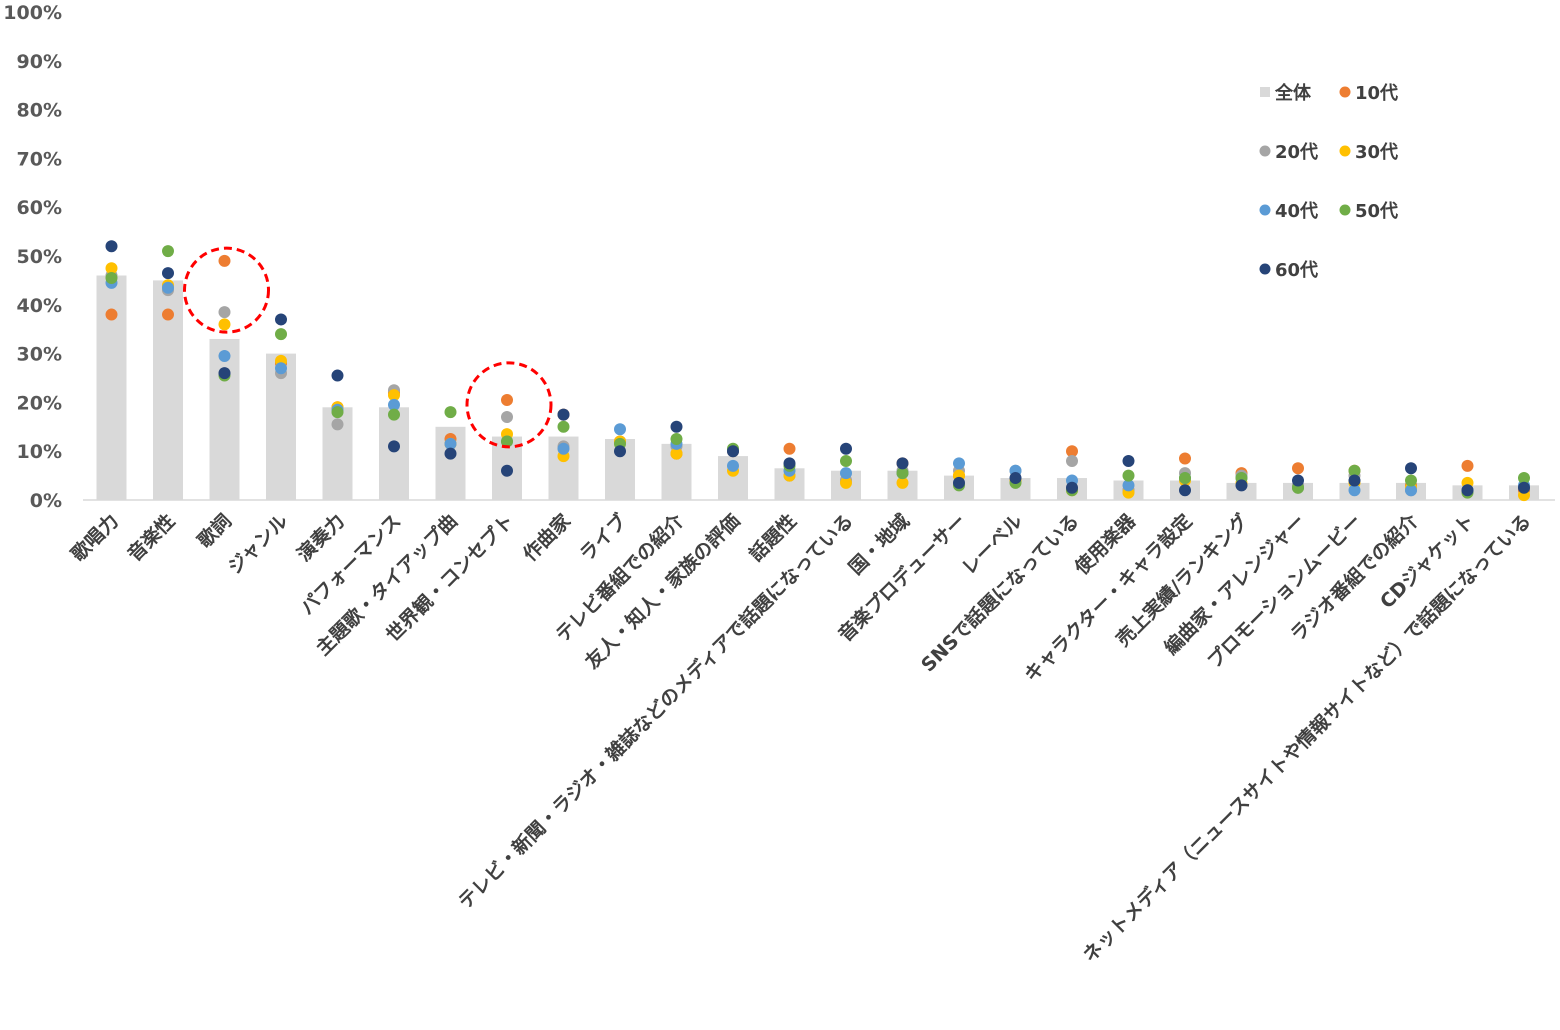 Image resolution: width=1560 pixels, height=1030 pixels. What do you see at coordinates (1293, 93) in the screenshot?
I see `legend-label: 全体` at bounding box center [1293, 93].